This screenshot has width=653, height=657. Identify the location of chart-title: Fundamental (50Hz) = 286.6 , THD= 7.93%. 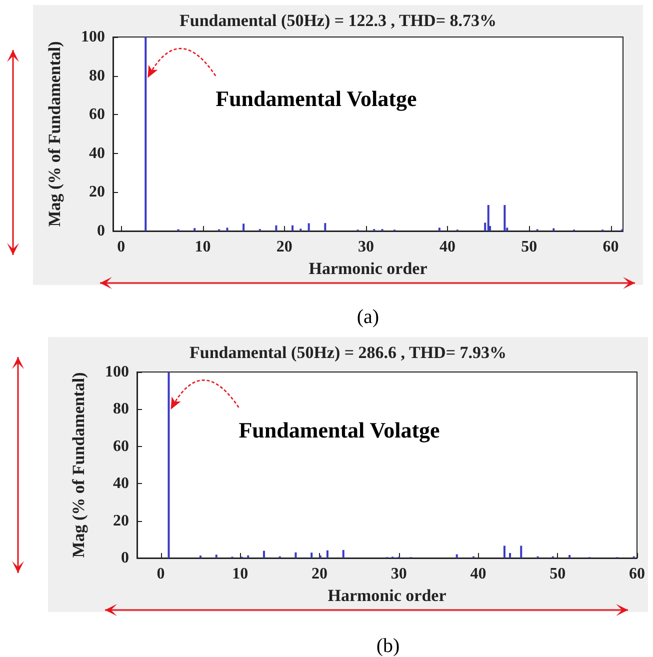
(348, 352).